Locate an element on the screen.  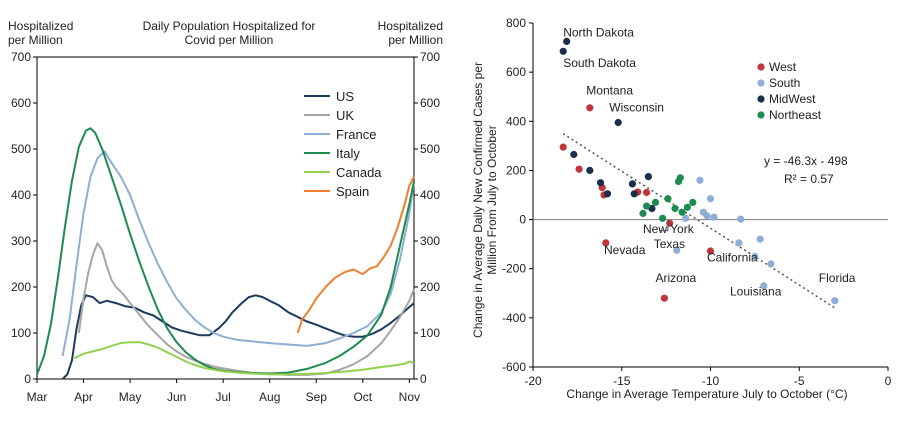
annotation-label: Louisiana is located at coordinates (756, 292).